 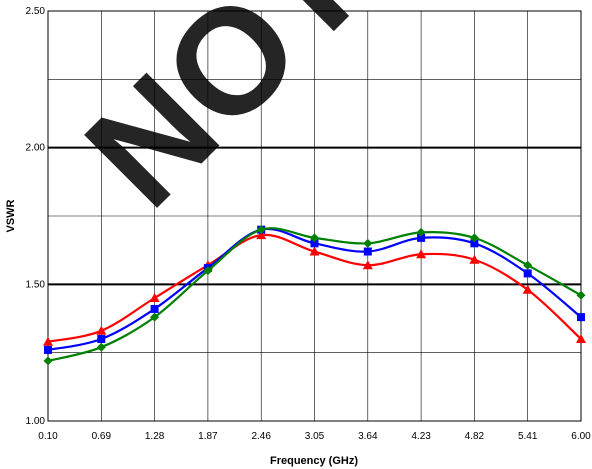 What do you see at coordinates (36, 148) in the screenshot?
I see `y-tick-label: 2.00` at bounding box center [36, 148].